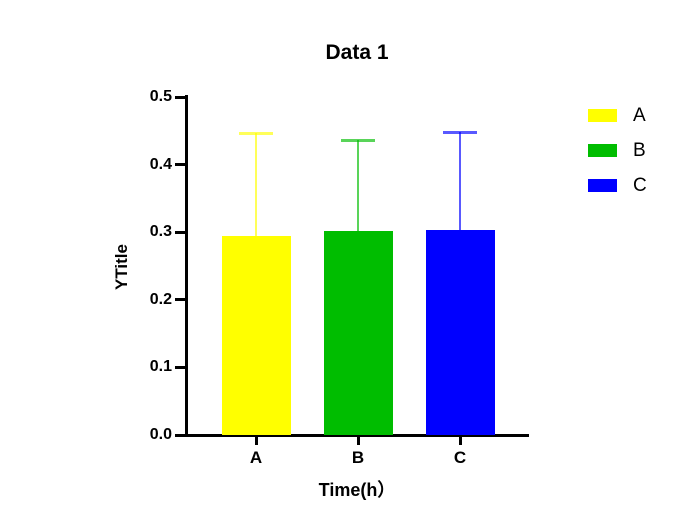 The width and height of the screenshot is (680, 516). I want to click on y-tick-label: 0.0, so click(160, 434).